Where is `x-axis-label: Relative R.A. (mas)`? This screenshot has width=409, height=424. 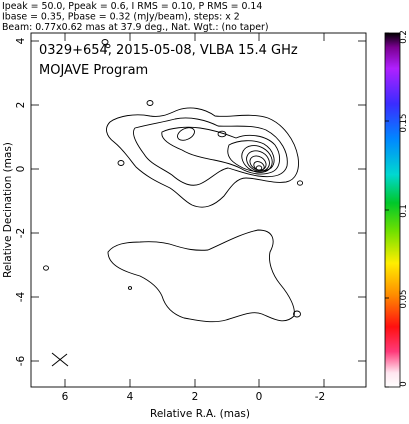
x-axis-label: Relative R.A. (mas) is located at coordinates (200, 414).